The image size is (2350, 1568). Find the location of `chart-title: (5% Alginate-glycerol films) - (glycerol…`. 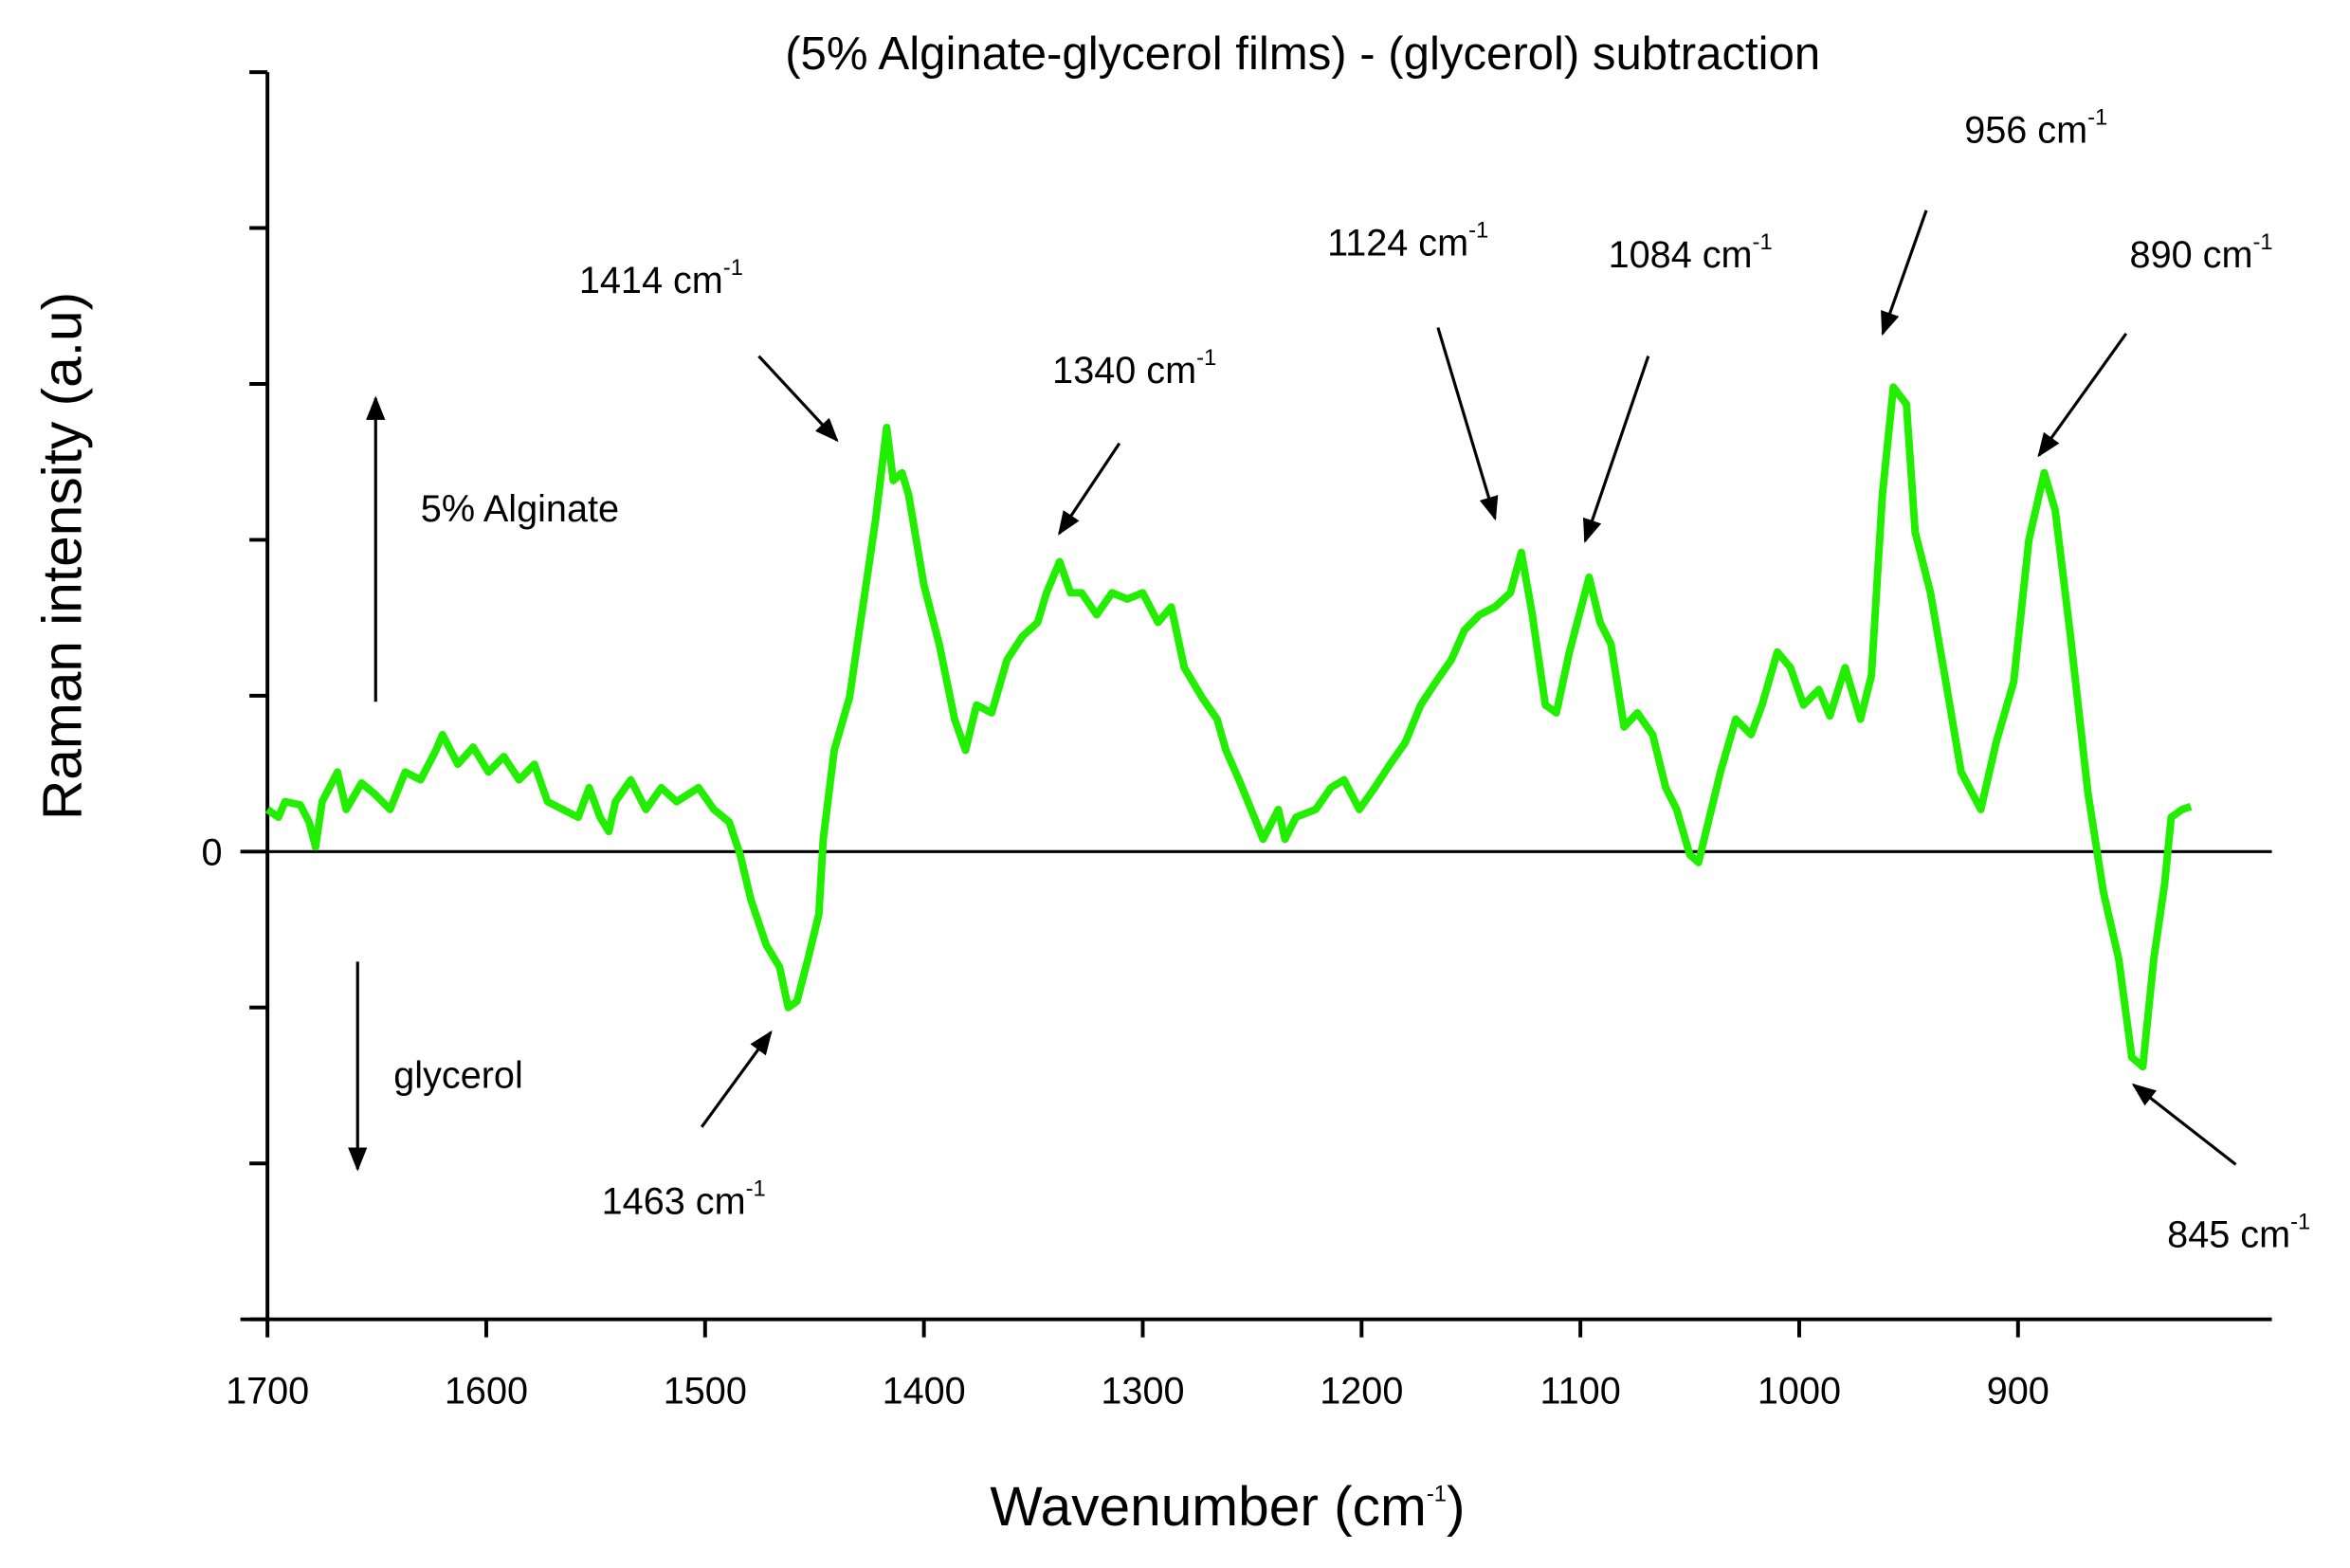

chart-title: (5% Alginate-glycerol films) - (glycerol… is located at coordinates (1302, 54).